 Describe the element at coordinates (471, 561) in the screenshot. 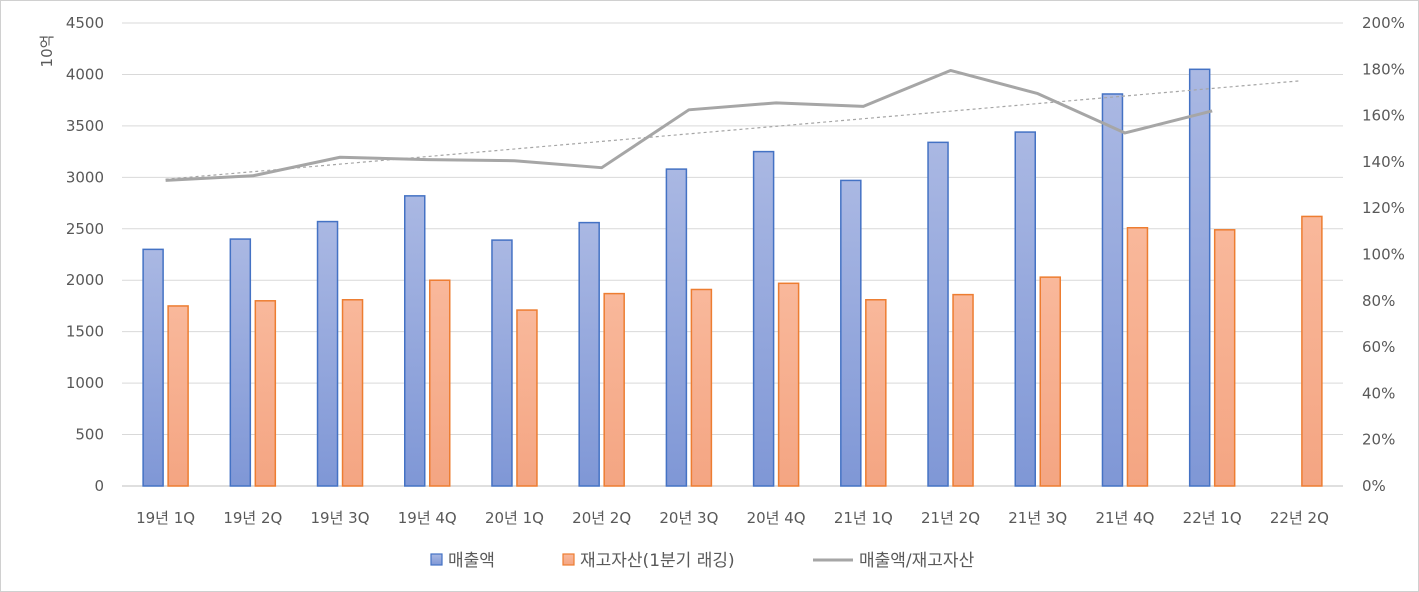

I see `legend-label: 매출액` at that location.